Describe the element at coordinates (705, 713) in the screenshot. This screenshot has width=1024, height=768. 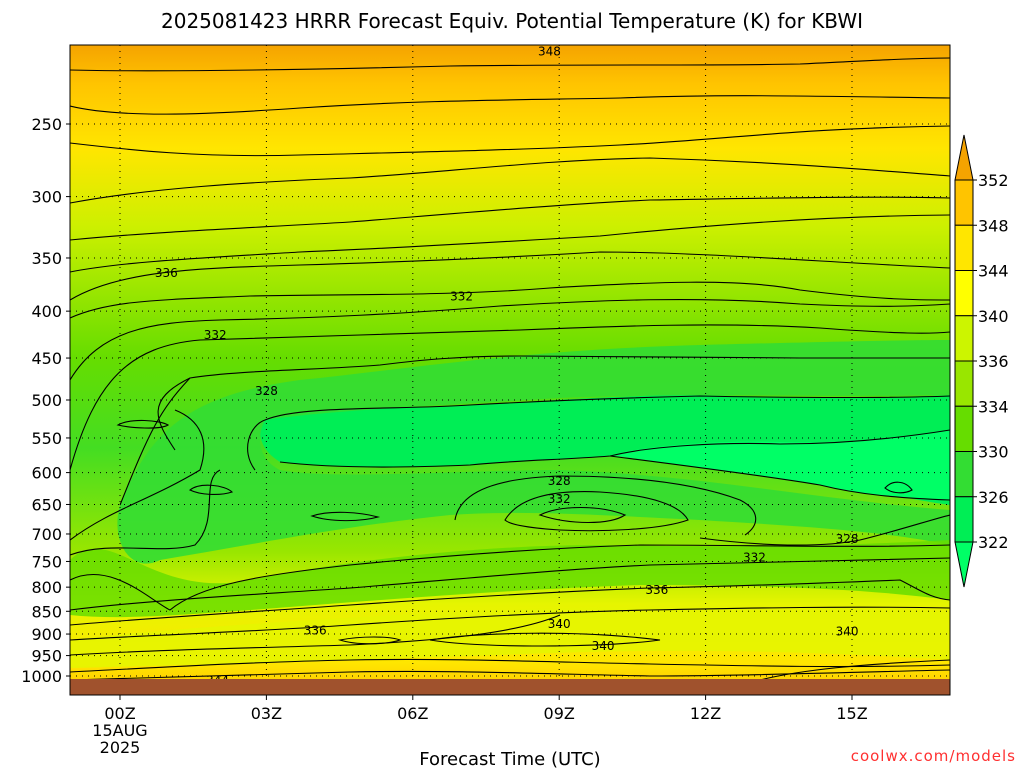
I see `x-tick-label: 12Z` at that location.